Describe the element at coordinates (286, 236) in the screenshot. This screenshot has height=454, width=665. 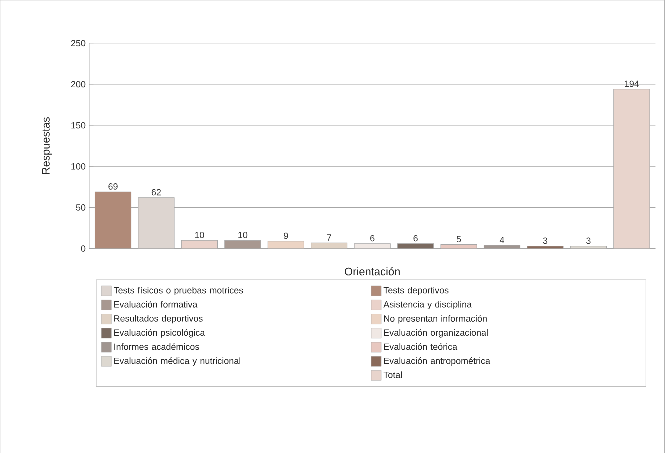
I see `data-label: 9` at that location.